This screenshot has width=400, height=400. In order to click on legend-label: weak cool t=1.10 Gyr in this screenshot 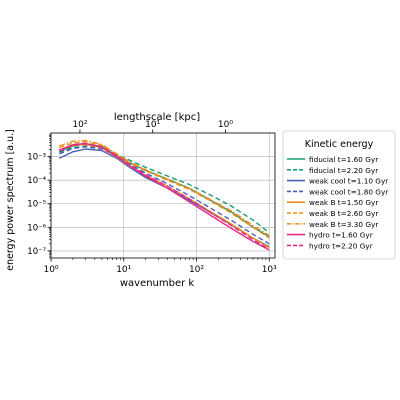, I will do `click(348, 181)`.